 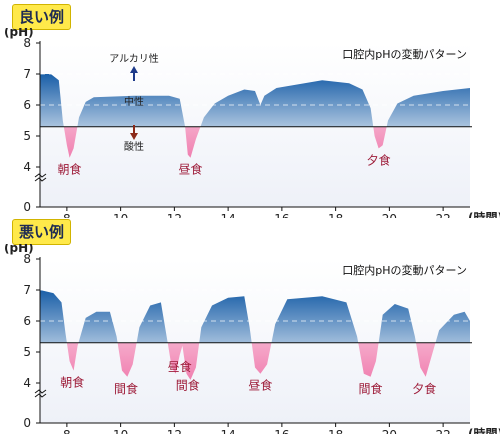 I want to click on bad-example-badge: 悪い例, so click(x=42, y=232).